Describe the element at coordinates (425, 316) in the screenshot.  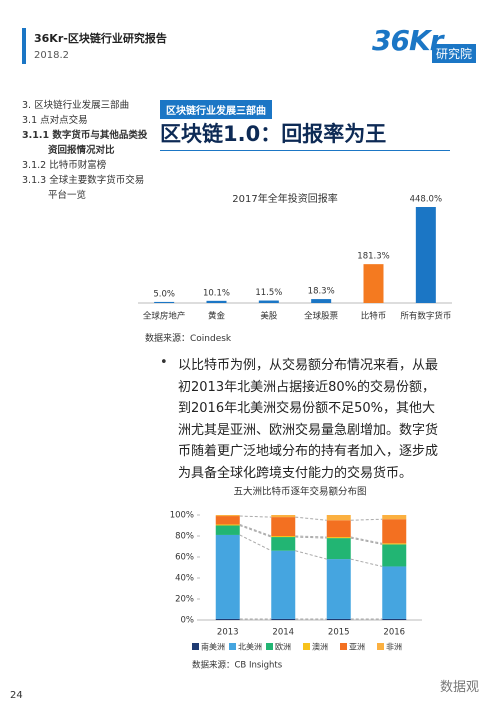
I see `x-tick-label: 所有数字货币` at that location.